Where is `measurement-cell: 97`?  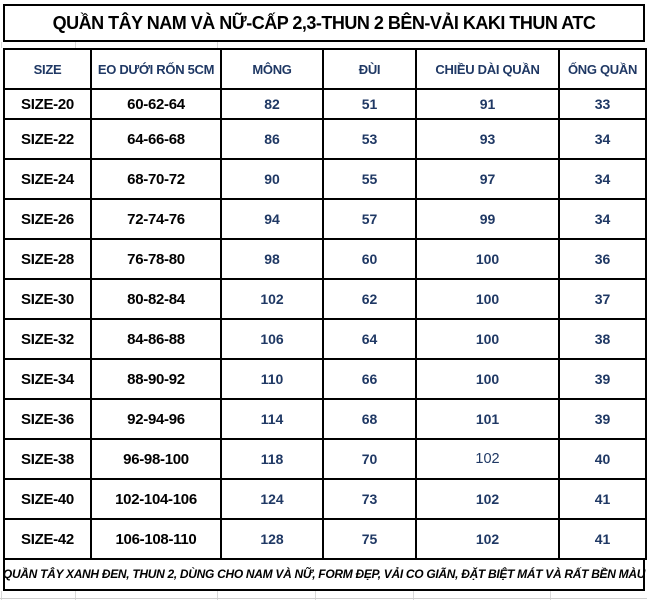
measurement-cell: 97 is located at coordinates (487, 179).